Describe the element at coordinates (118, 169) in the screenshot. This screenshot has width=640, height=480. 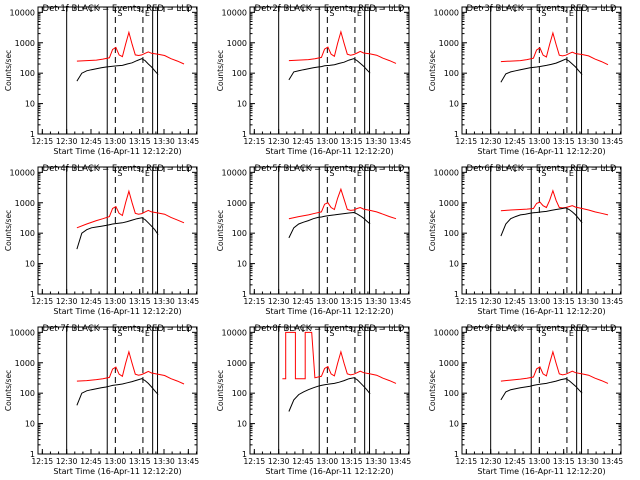
I see `panel-title: Det 4f BLACK = Events, RED = LLD` at that location.